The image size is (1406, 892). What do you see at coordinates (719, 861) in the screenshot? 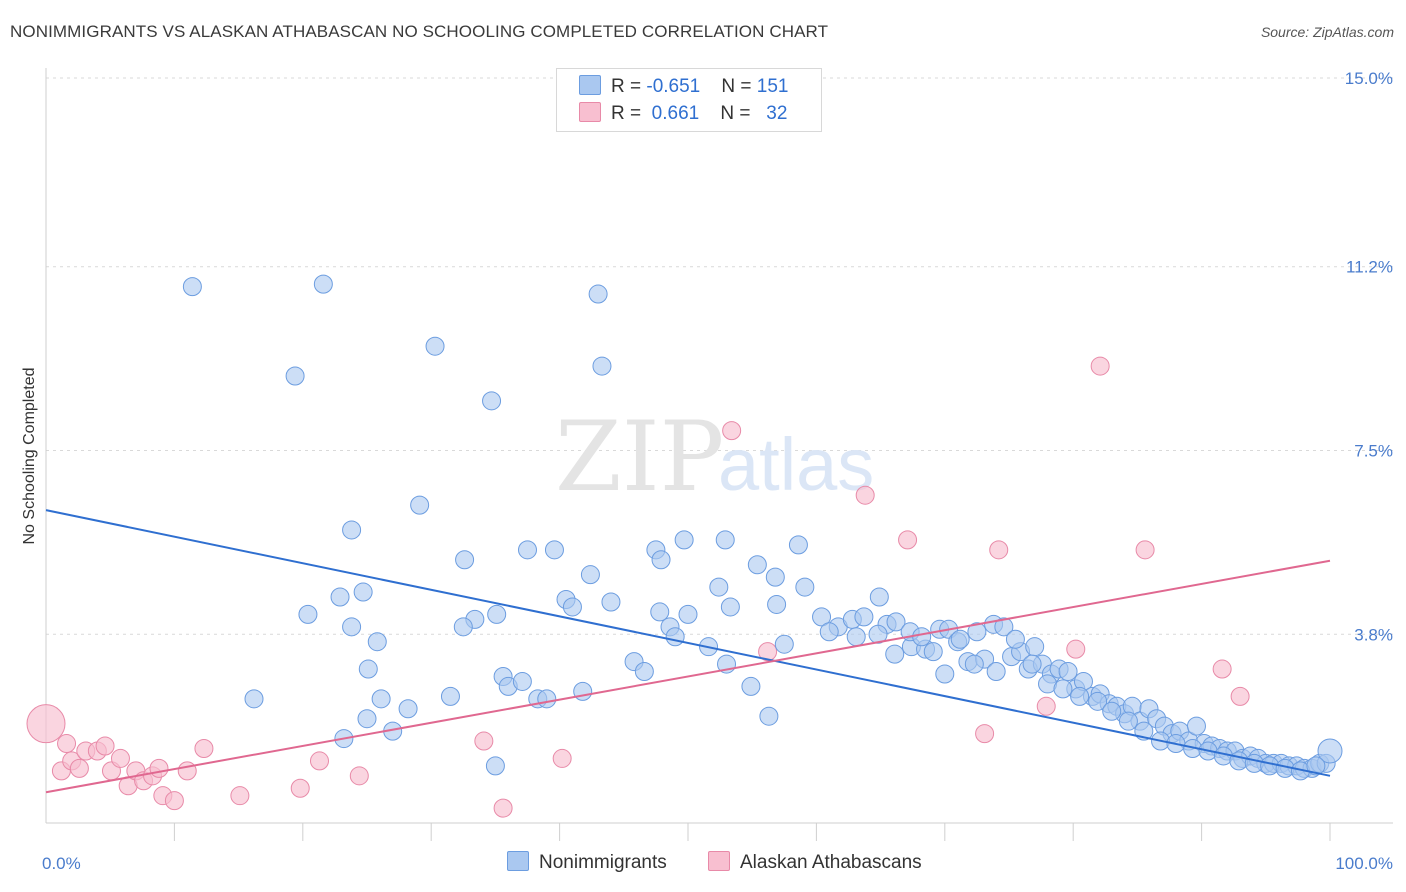
I see `bottom-legend-swatch-pink` at bounding box center [719, 861].